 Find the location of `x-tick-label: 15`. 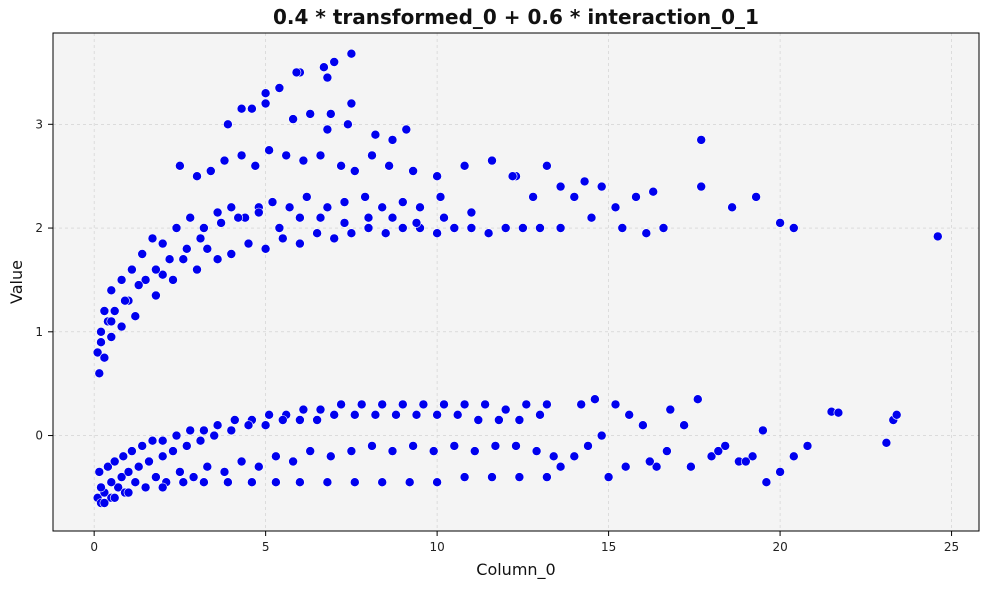

x-tick-label: 15 is located at coordinates (608, 547).